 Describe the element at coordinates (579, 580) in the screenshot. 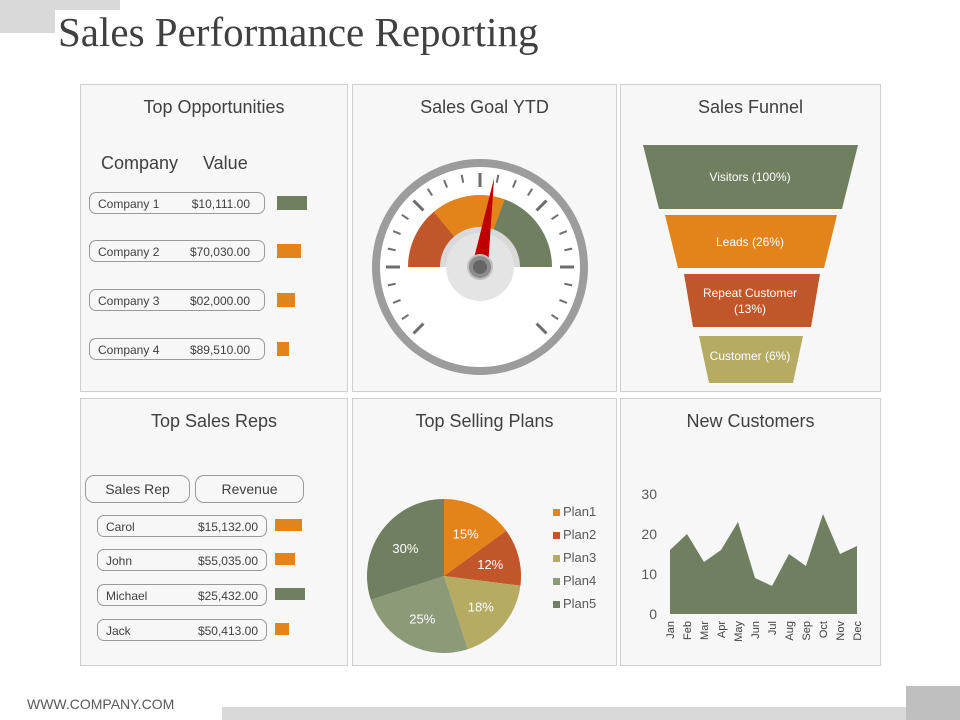

I see `legend-label: Plan4` at that location.